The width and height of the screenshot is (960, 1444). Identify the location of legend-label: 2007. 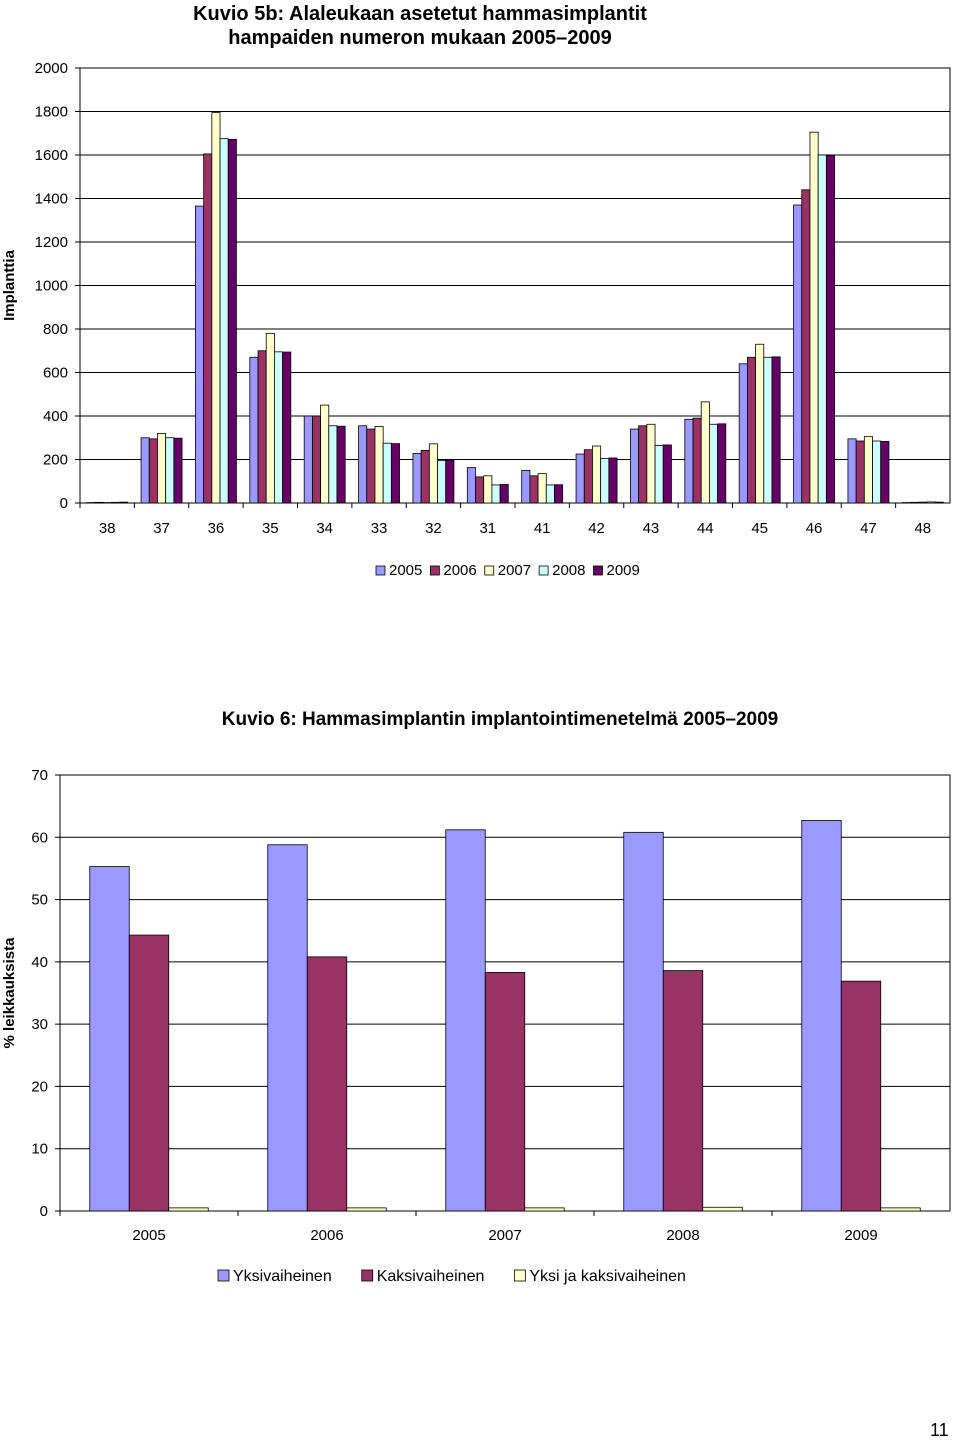
(514, 570).